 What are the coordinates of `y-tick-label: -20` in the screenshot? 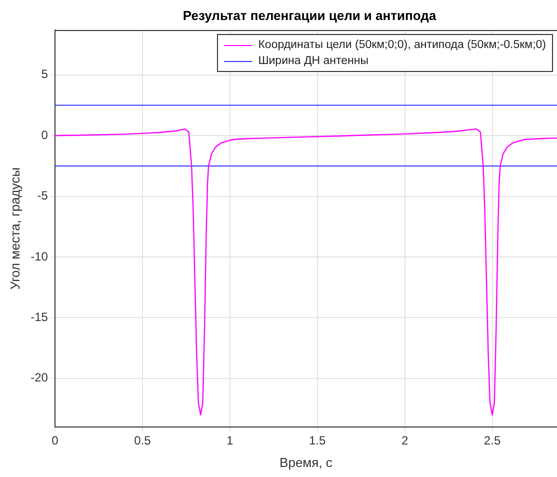 It's located at (39, 377).